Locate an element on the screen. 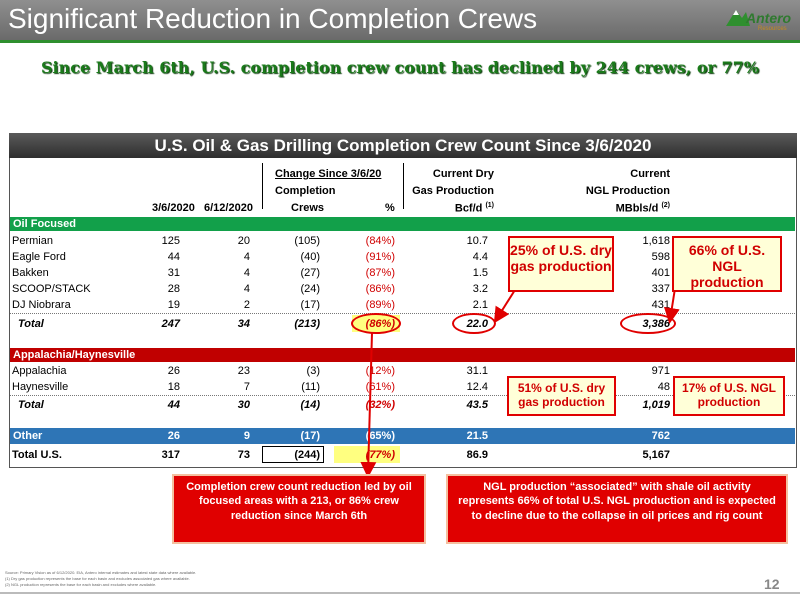 The height and width of the screenshot is (600, 800). row-d1: 31 is located at coordinates (173, 273).